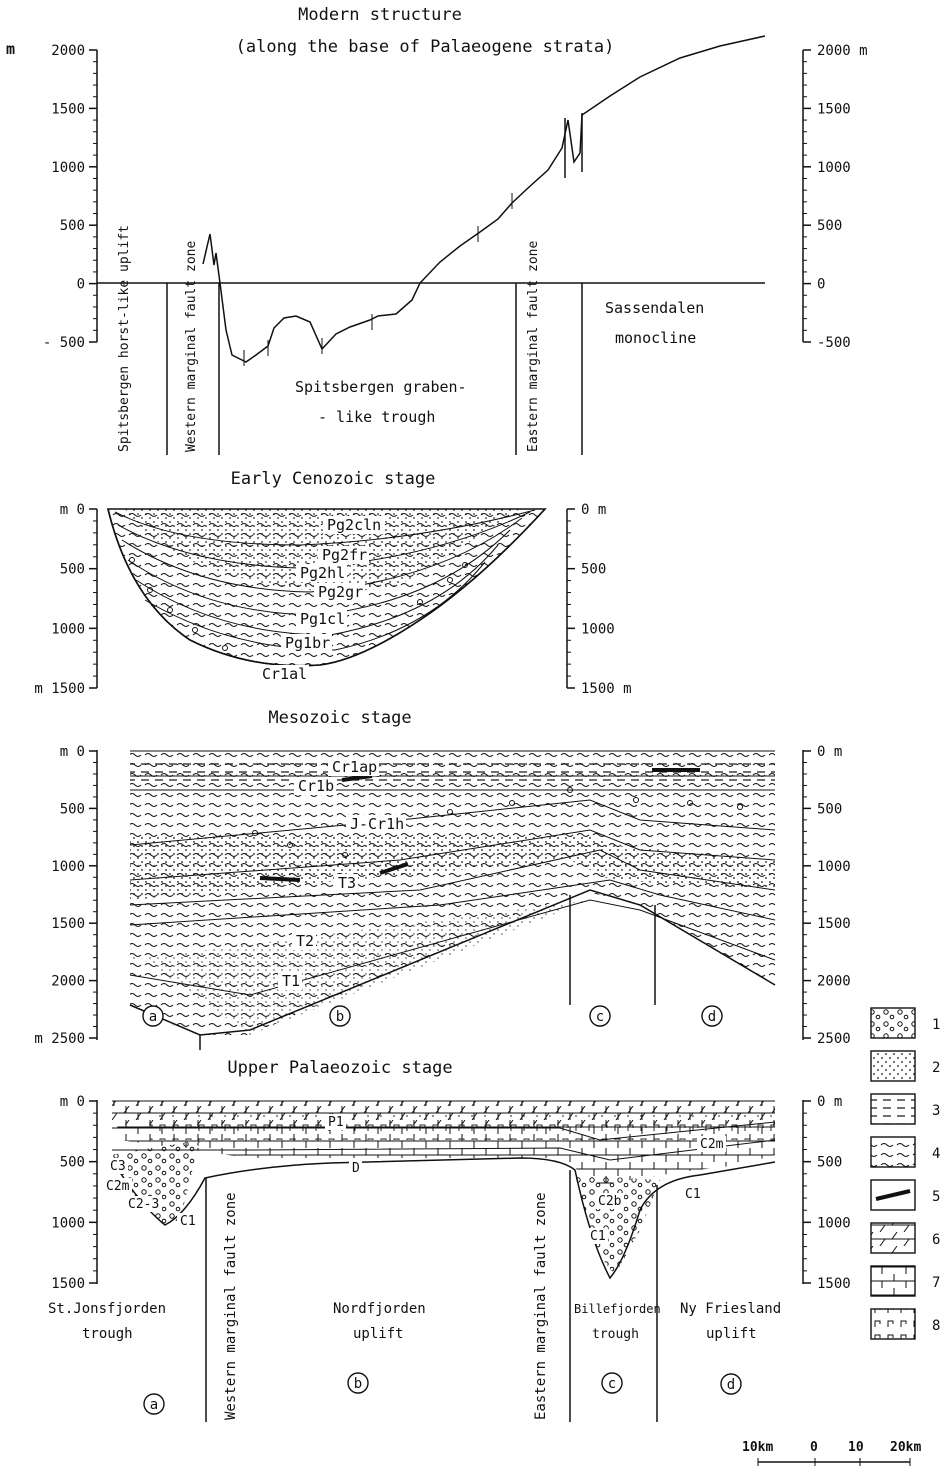 The height and width of the screenshot is (1479, 951). Describe the element at coordinates (606, 689) in the screenshot. I see `panel2-right-tick-3: 1500 m` at that location.